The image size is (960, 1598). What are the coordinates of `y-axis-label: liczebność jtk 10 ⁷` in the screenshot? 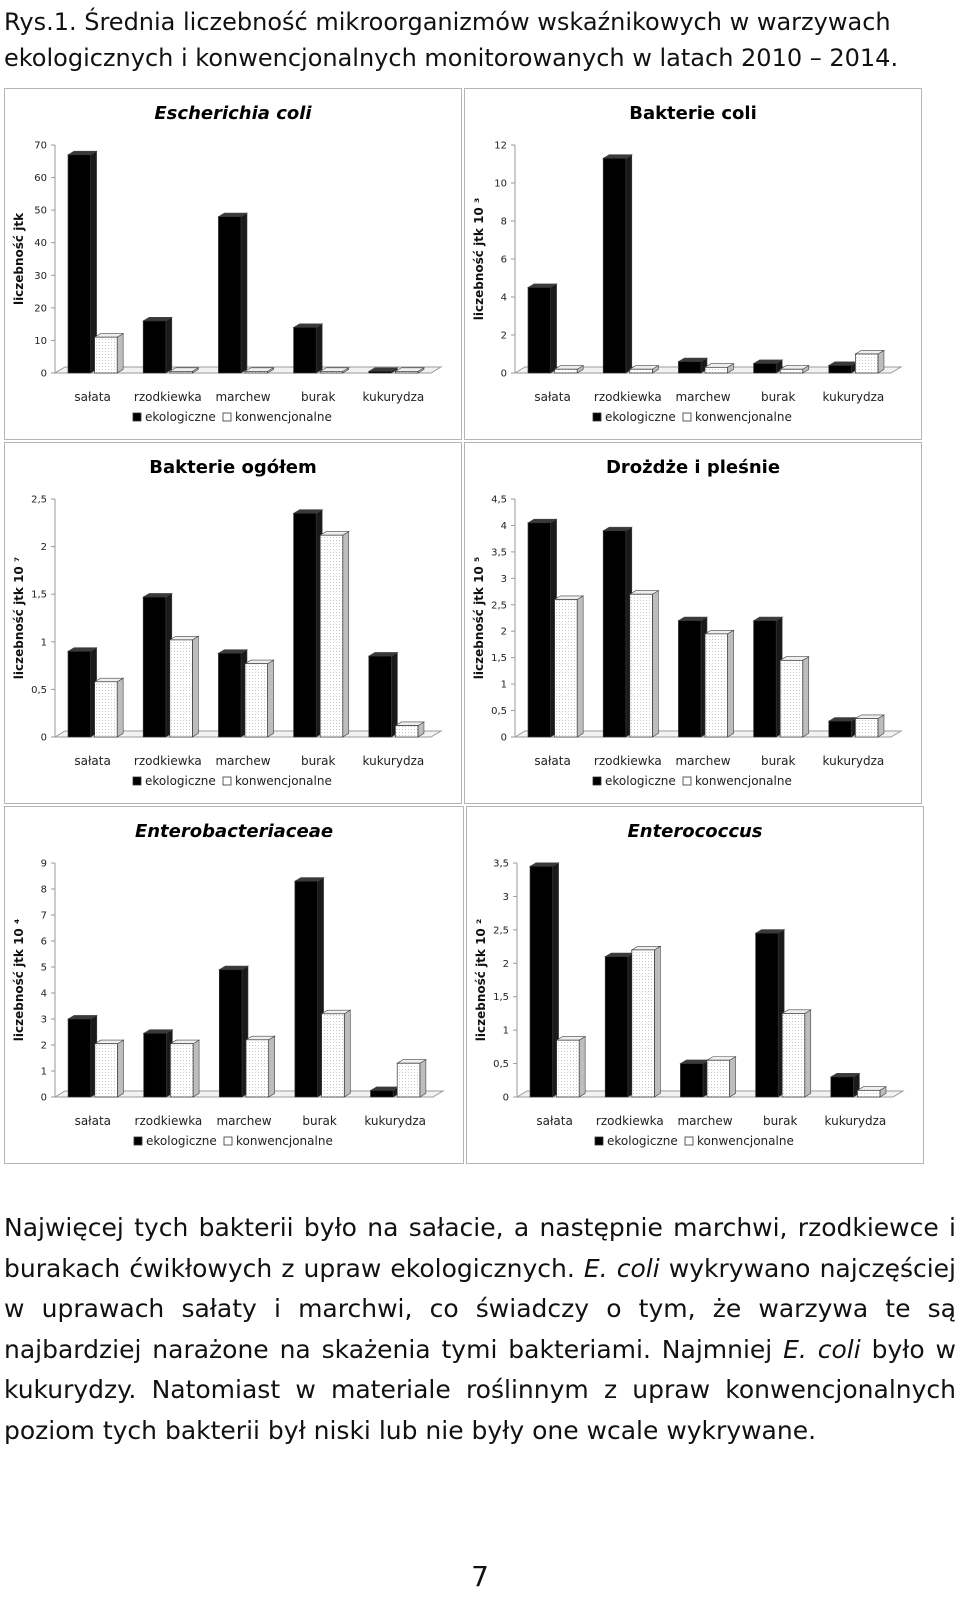 It's located at (19, 618).